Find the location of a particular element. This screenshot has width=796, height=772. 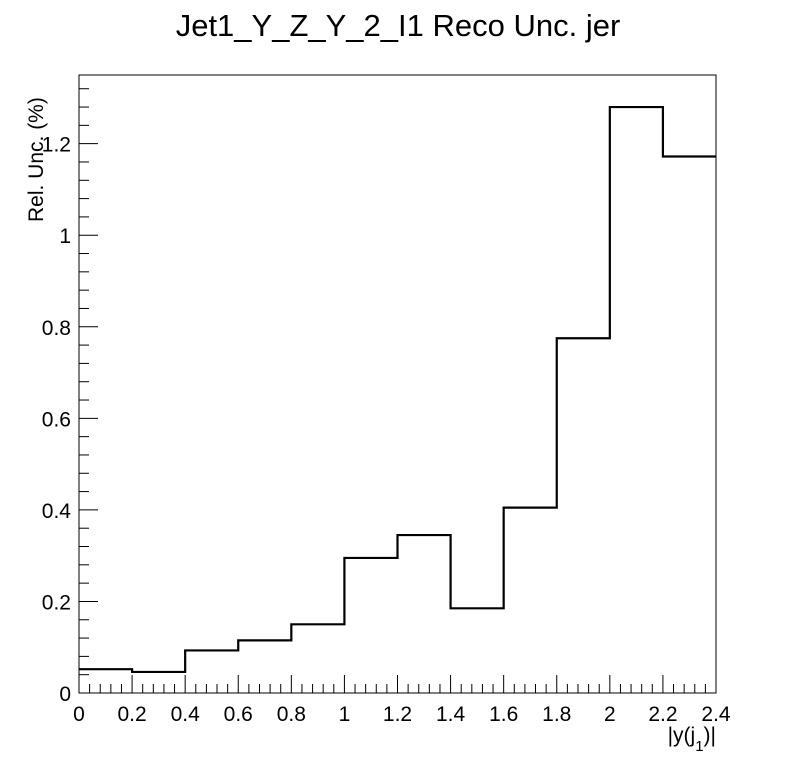

y-tick-labels: 0 0.2 0.4 0.6 0.8 1 1.2 is located at coordinates (57, 420).